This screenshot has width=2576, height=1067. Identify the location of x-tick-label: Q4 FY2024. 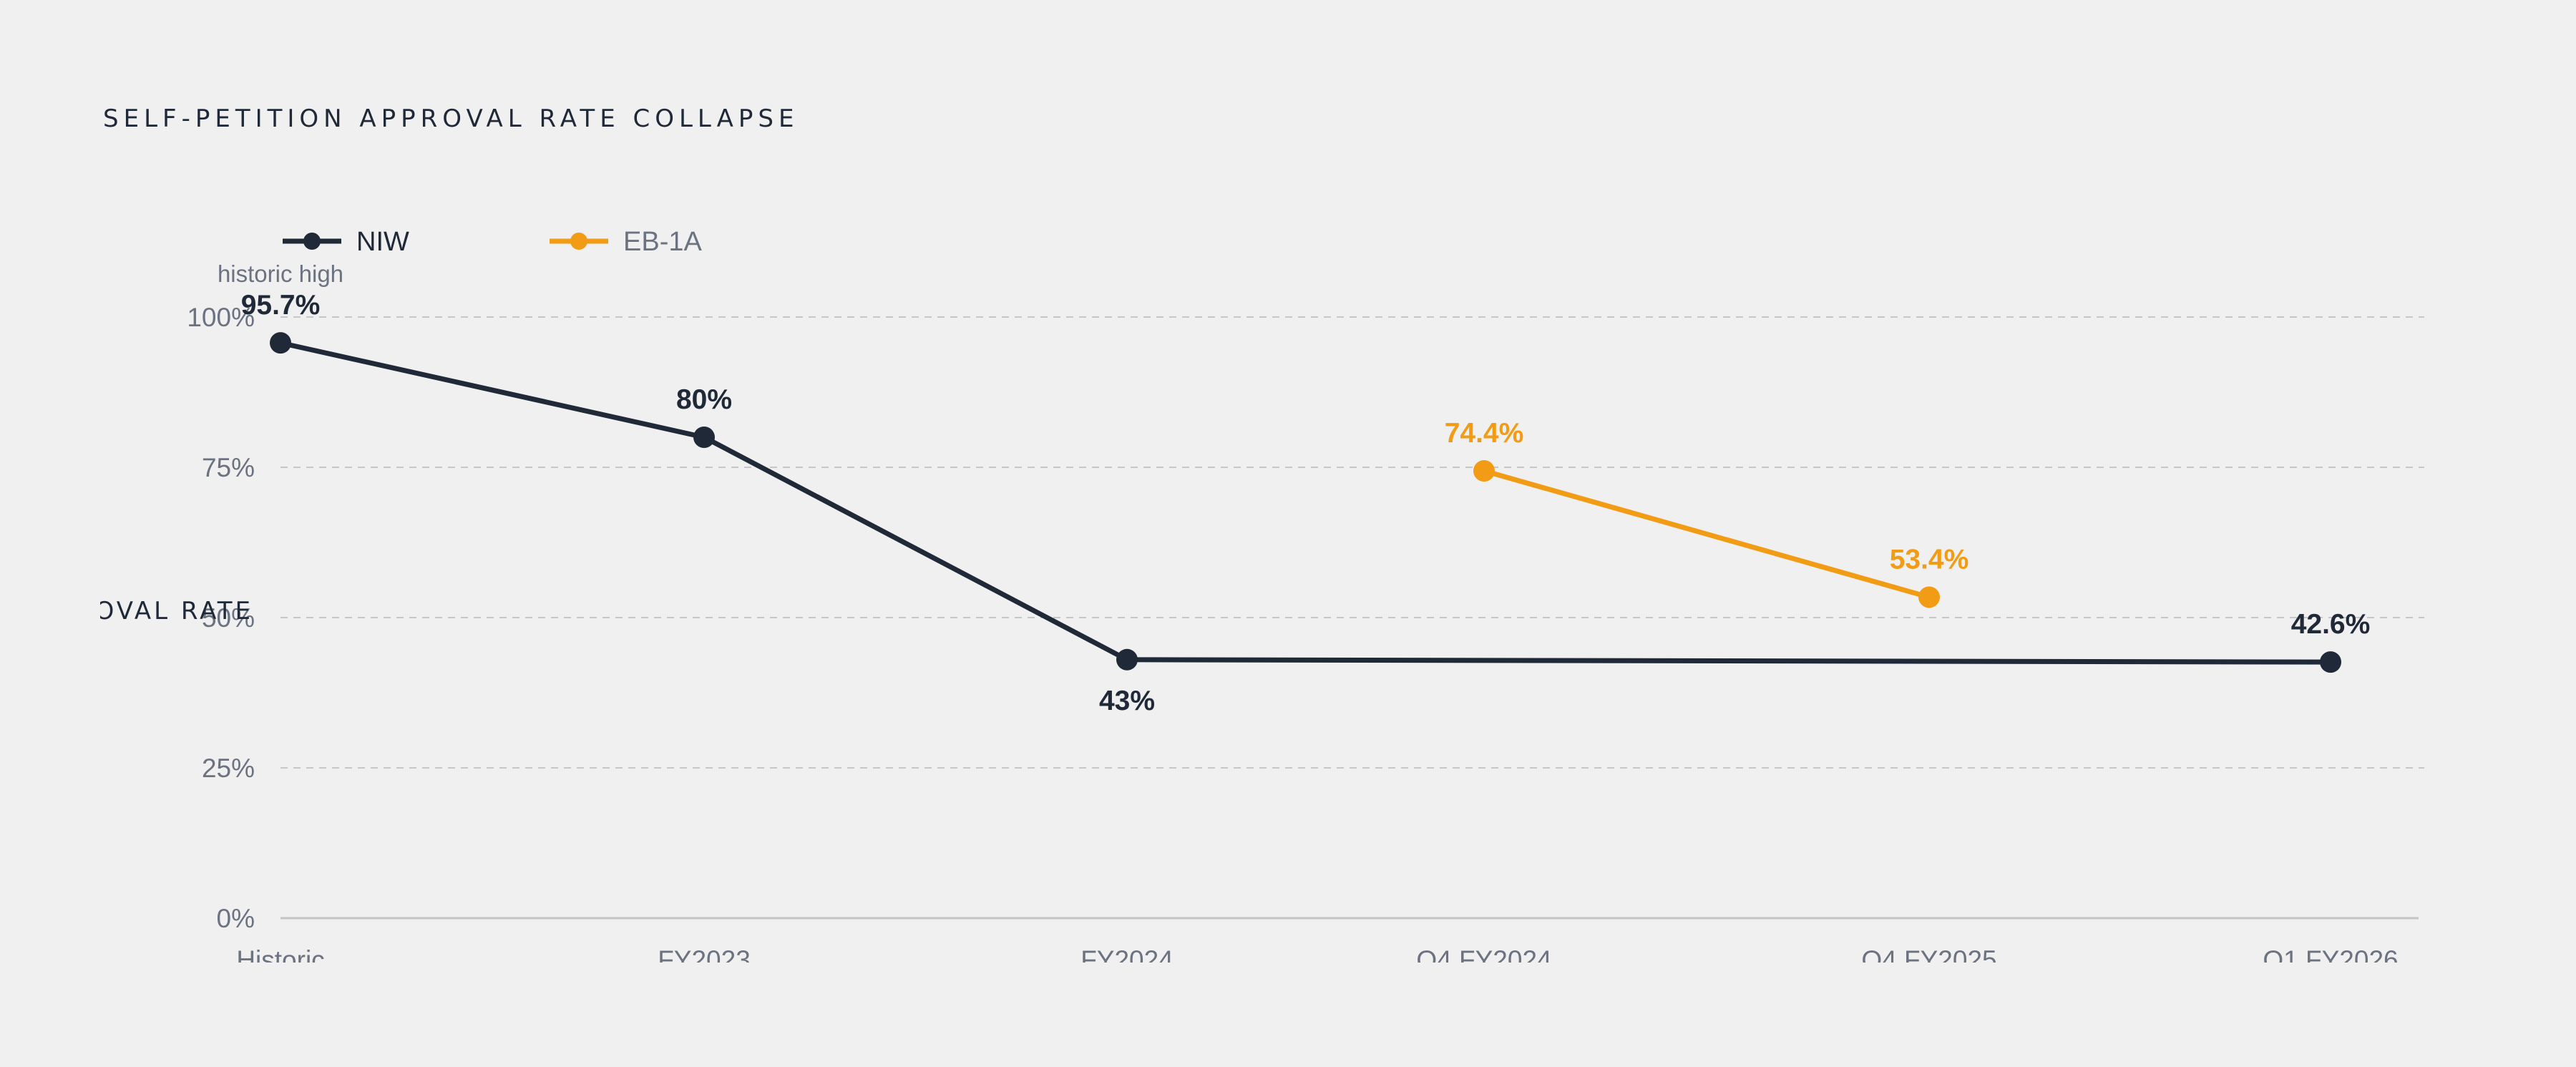
(1483, 960).